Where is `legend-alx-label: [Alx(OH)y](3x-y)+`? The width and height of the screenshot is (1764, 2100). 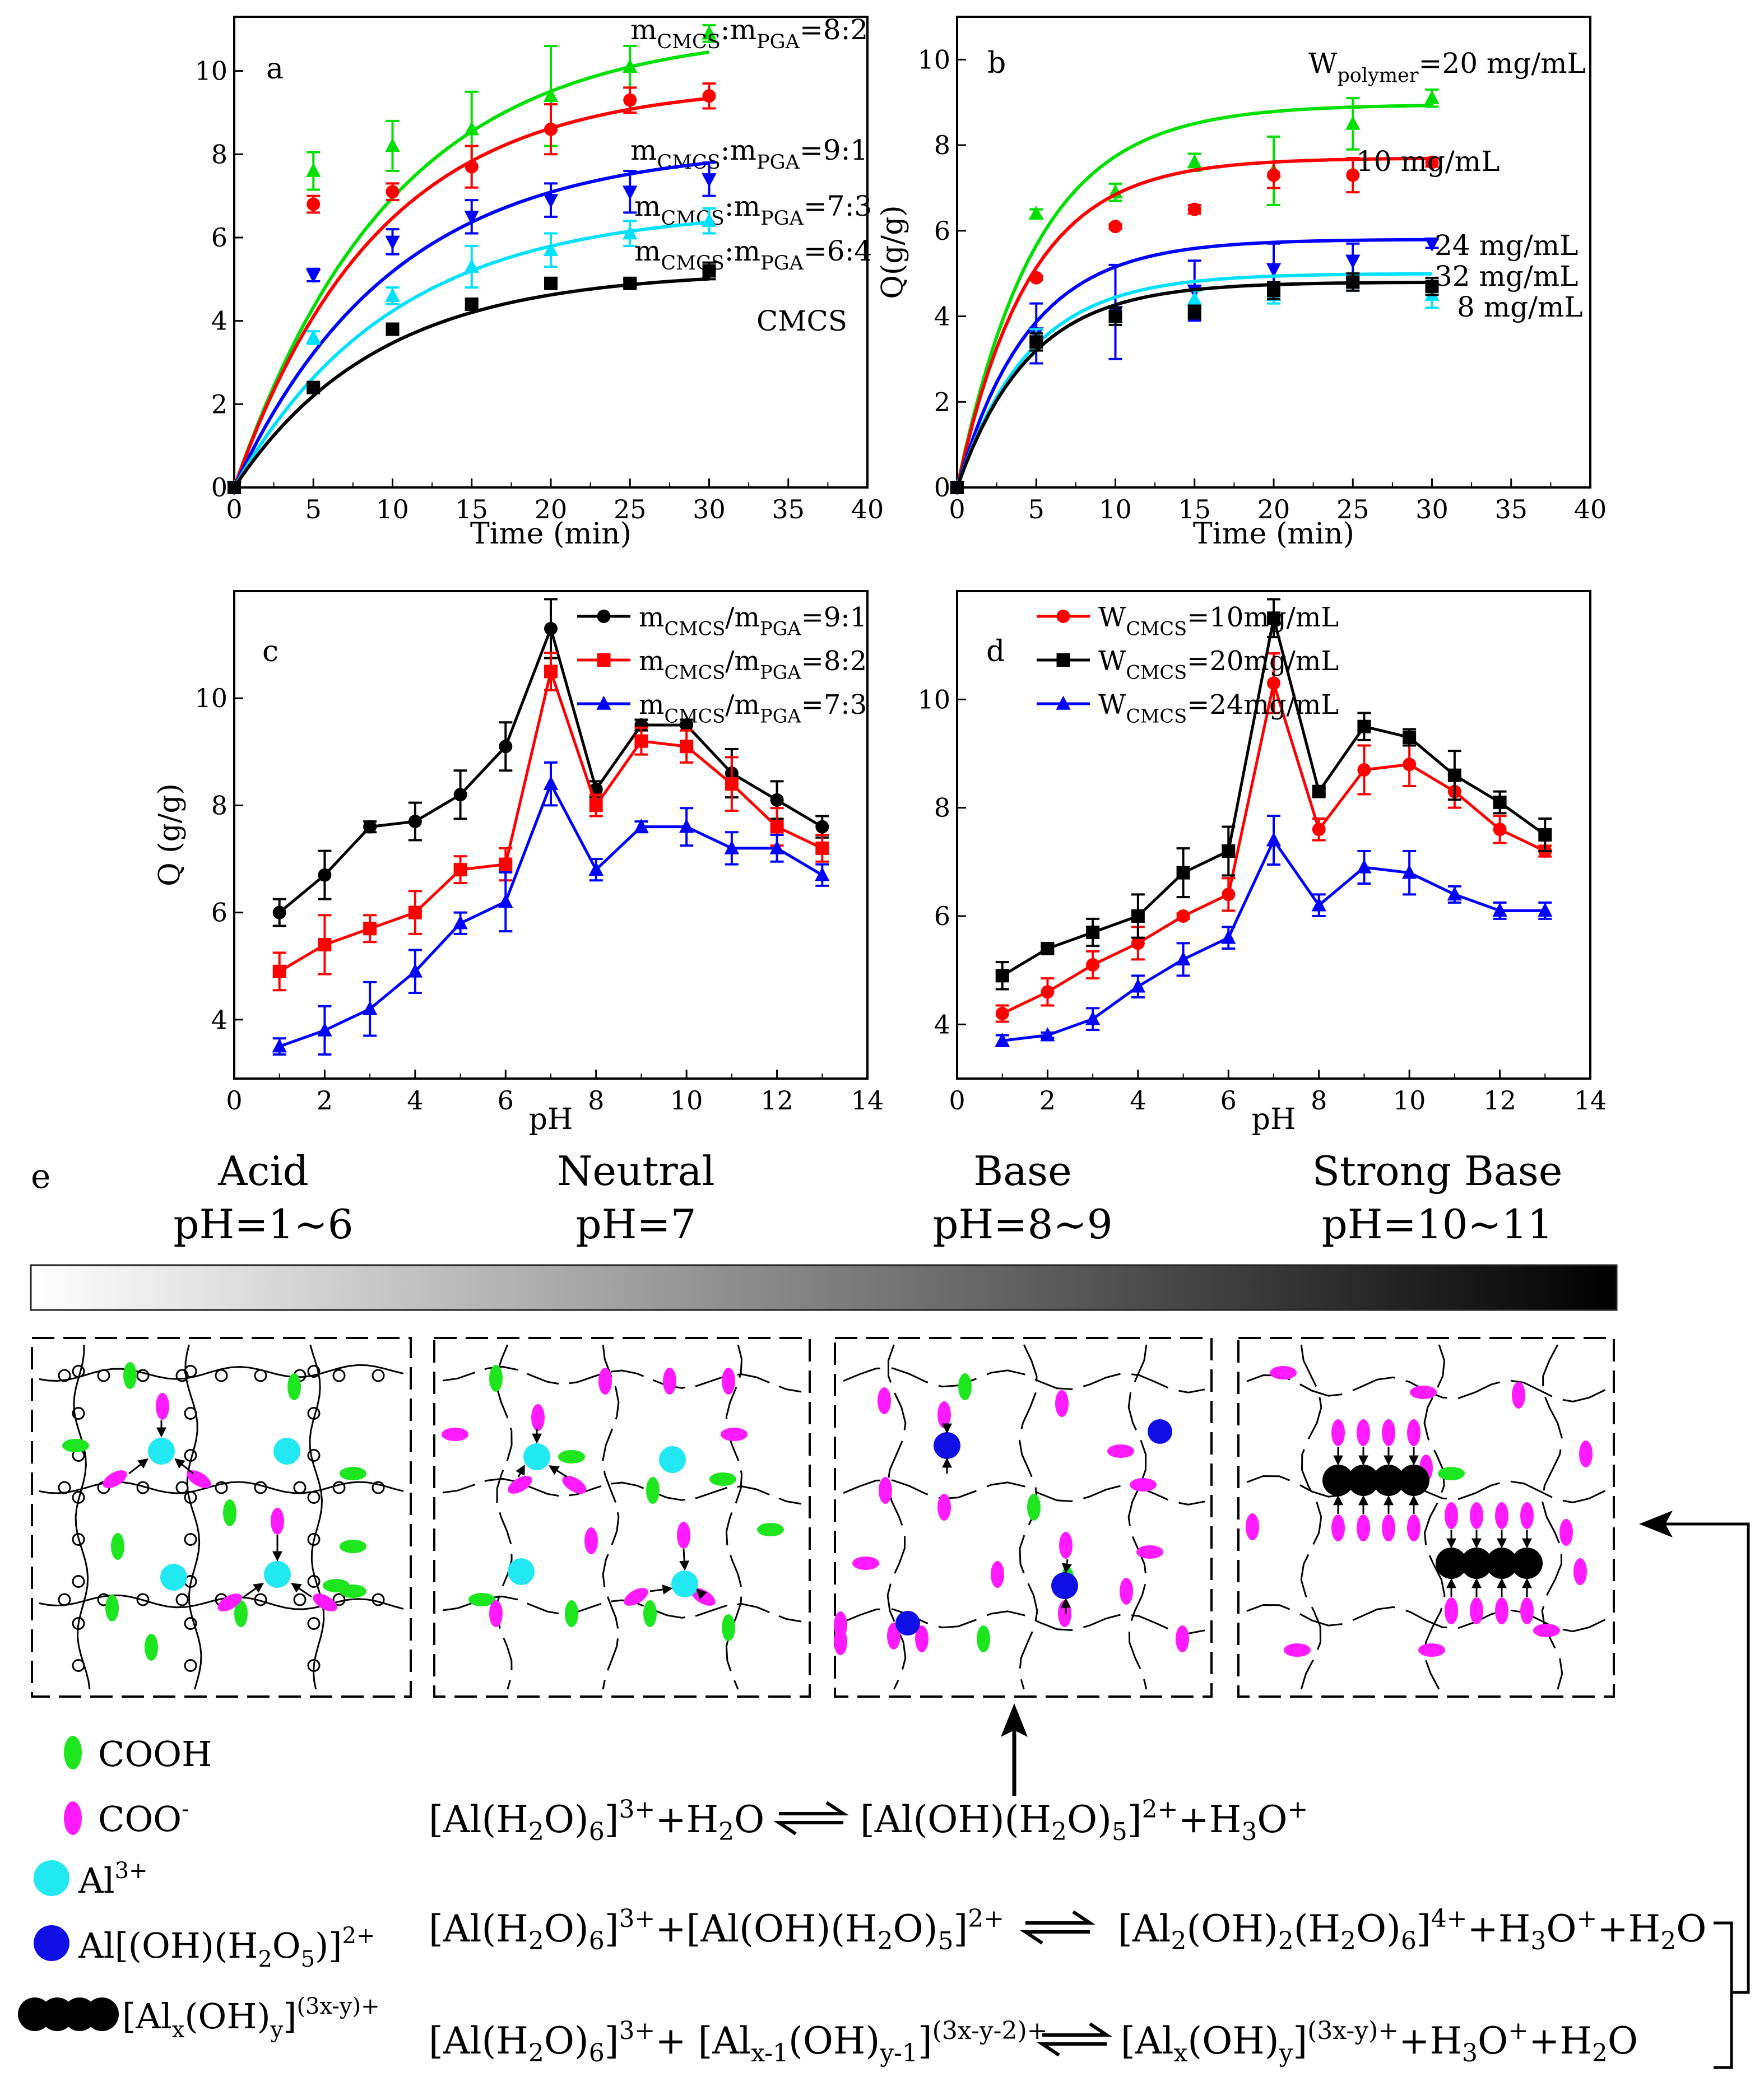
legend-alx-label: [Alx(OH)y](3x-y)+ is located at coordinates (251, 2018).